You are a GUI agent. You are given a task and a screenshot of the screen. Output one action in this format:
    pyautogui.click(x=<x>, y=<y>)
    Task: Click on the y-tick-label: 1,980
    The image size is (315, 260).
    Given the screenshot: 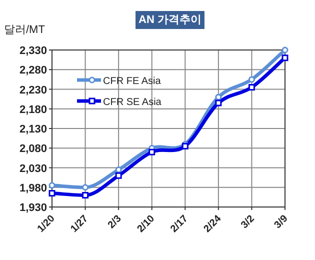 What is the action you would take?
    pyautogui.click(x=33, y=188)
    